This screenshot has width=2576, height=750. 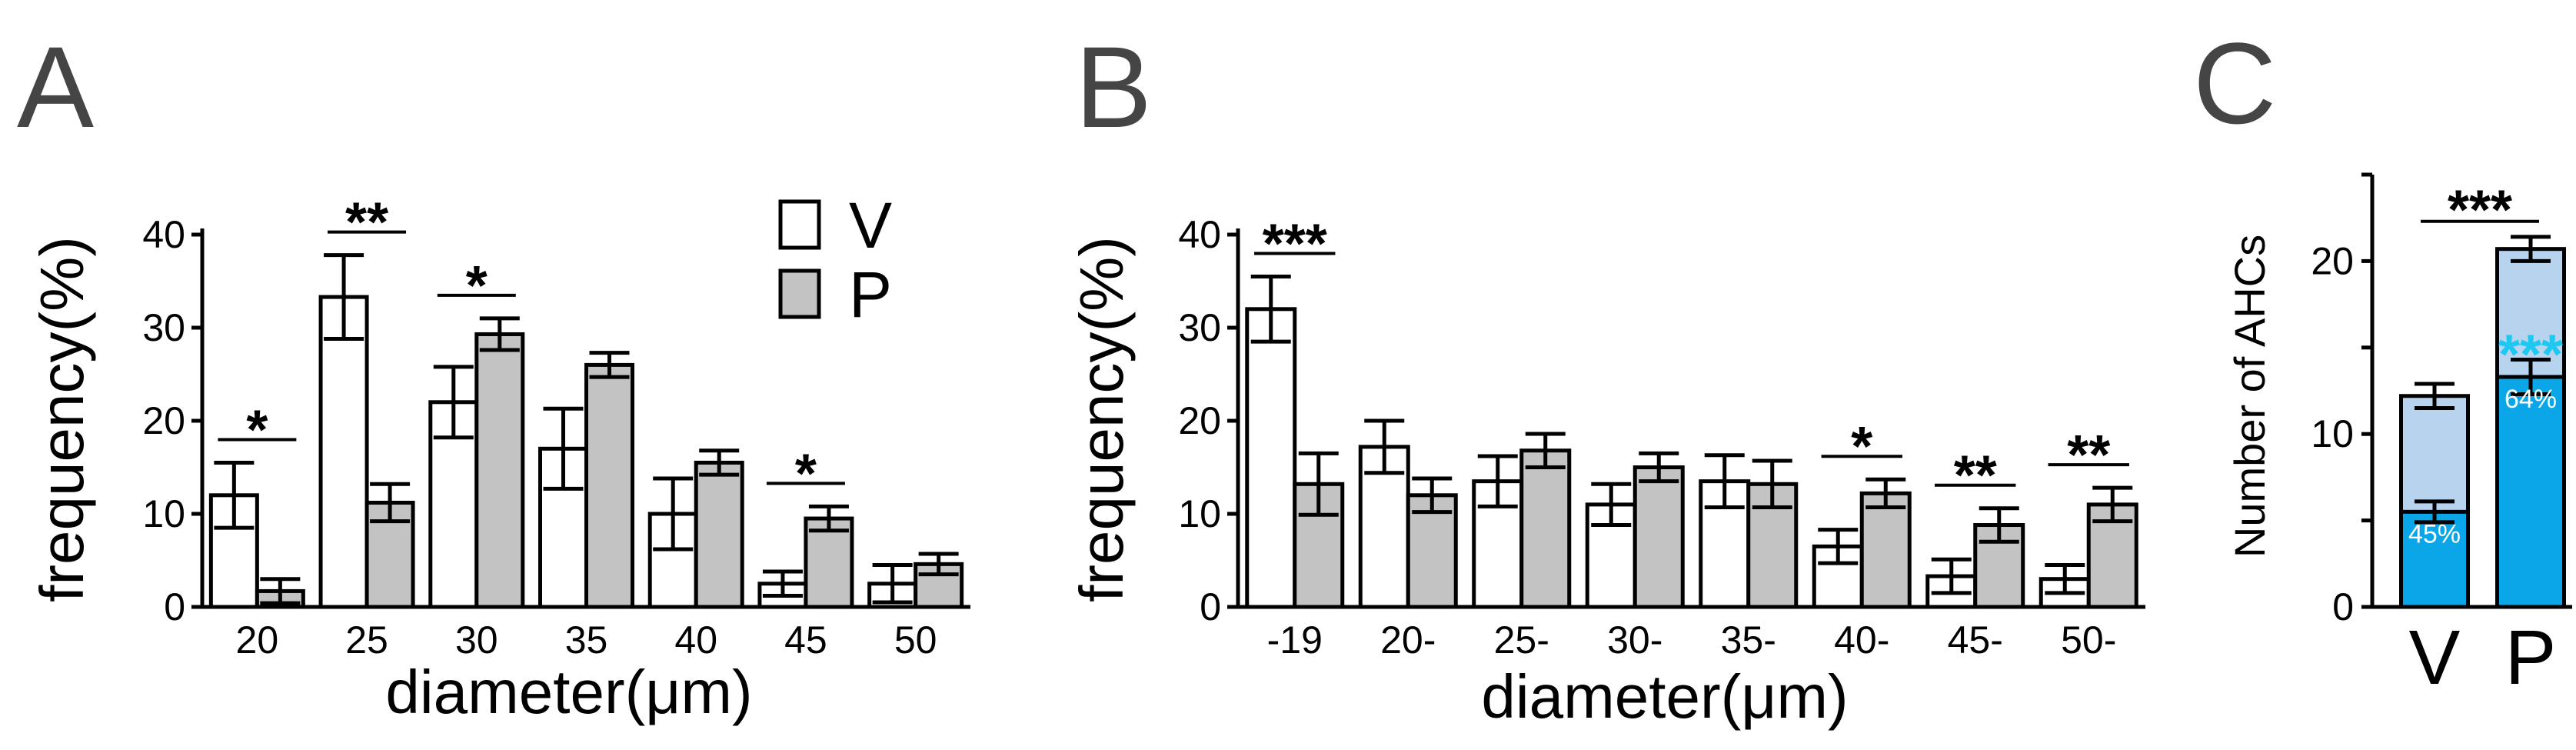 What do you see at coordinates (2088, 640) in the screenshot?
I see `x-tick-label: 50-` at bounding box center [2088, 640].